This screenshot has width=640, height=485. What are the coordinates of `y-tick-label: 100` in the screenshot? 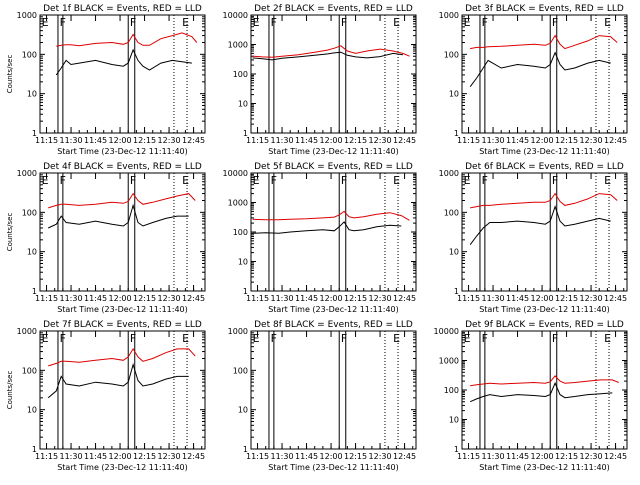 It's located at (240, 232).